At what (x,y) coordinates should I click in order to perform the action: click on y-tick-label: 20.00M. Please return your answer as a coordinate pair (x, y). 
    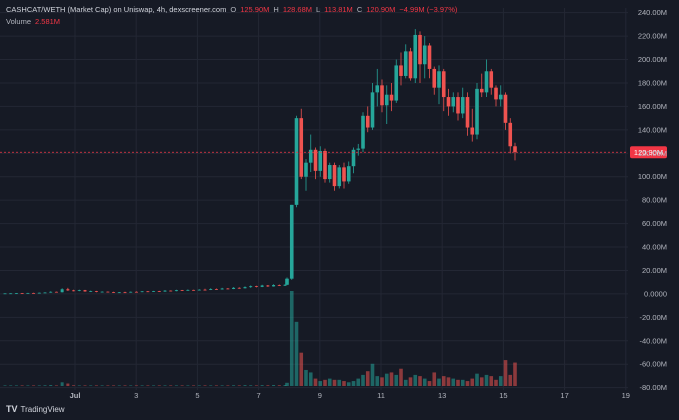
    Looking at the image, I should click on (654, 270).